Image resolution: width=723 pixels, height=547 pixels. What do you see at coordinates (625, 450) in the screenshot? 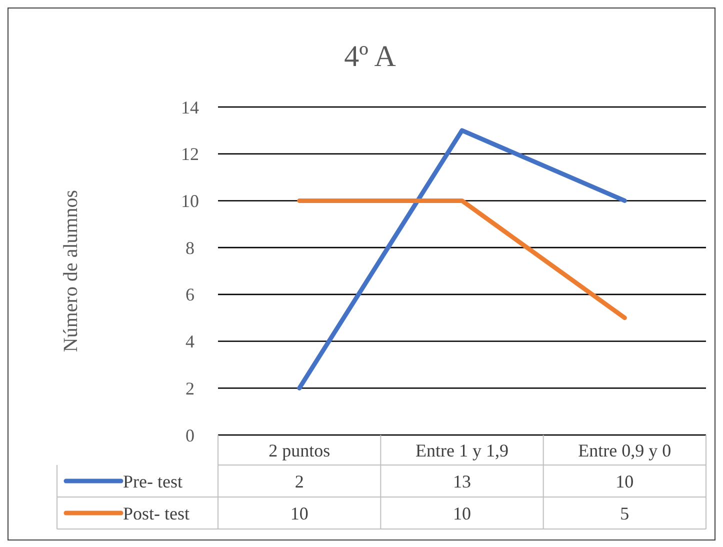
I see `x-tick-label: Entre 0,9 y 0` at bounding box center [625, 450].